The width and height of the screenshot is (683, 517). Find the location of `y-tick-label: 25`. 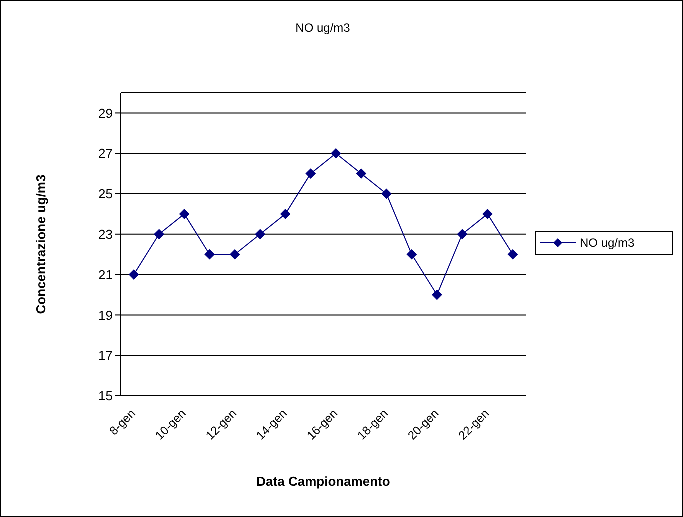

y-tick-label: 25 is located at coordinates (105, 194).